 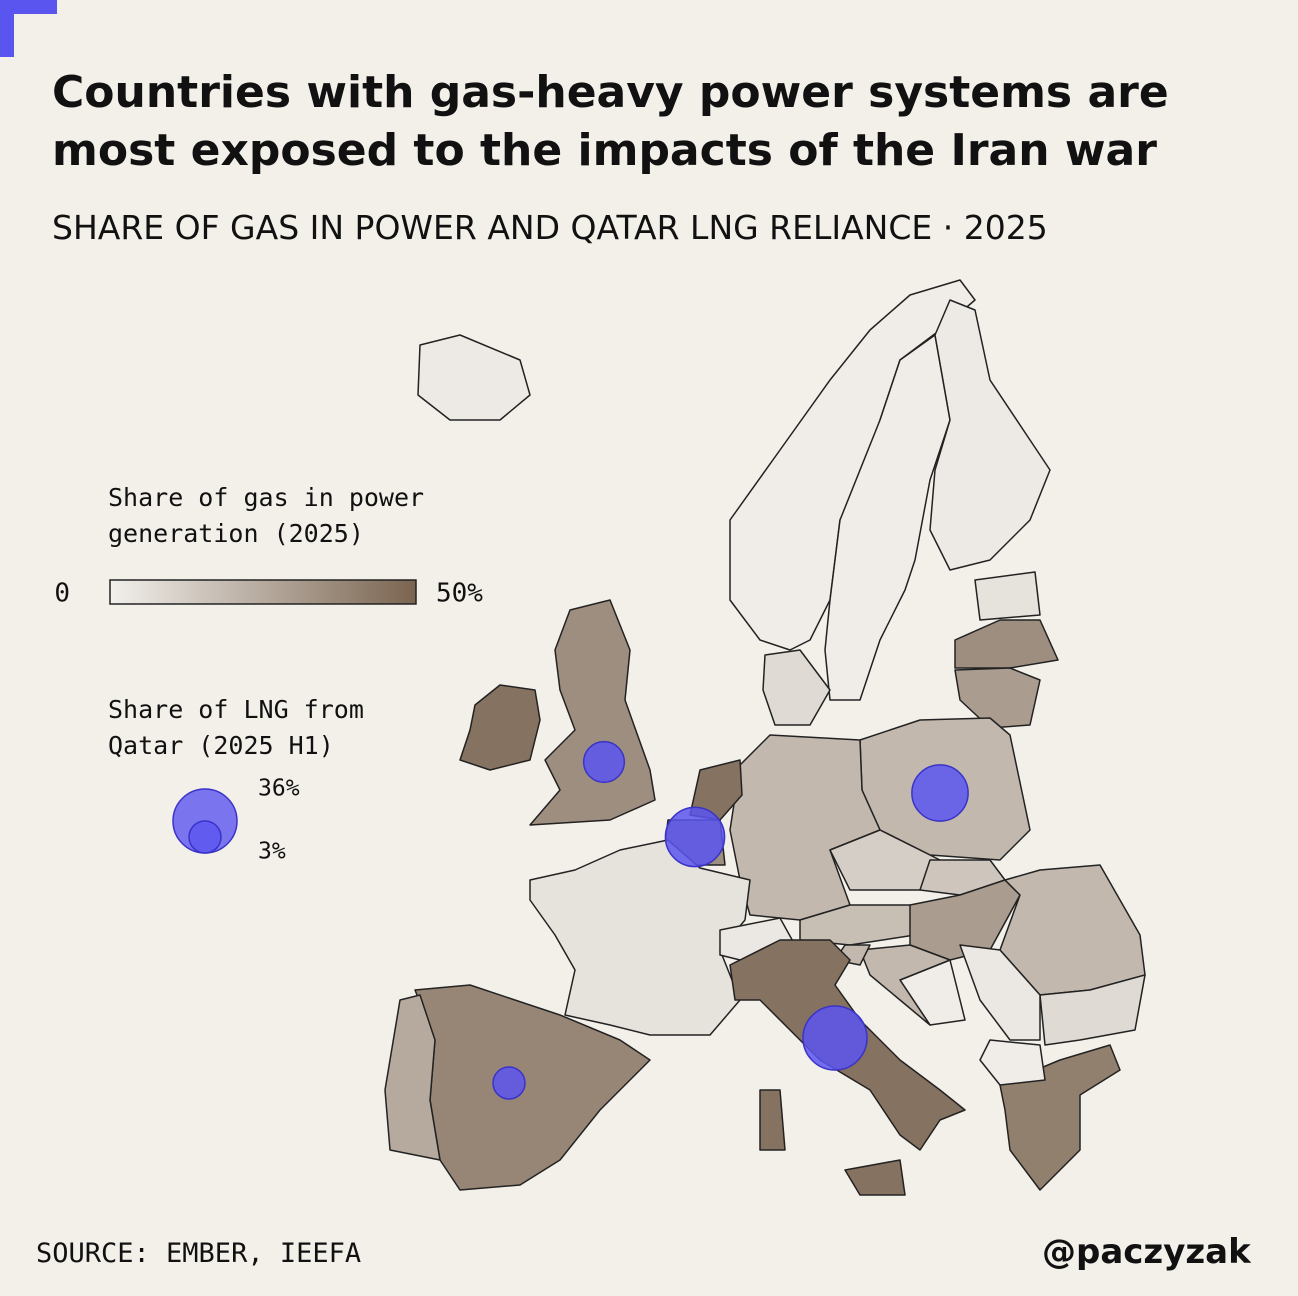 What do you see at coordinates (205, 837) in the screenshot?
I see `size-legend-circle` at bounding box center [205, 837].